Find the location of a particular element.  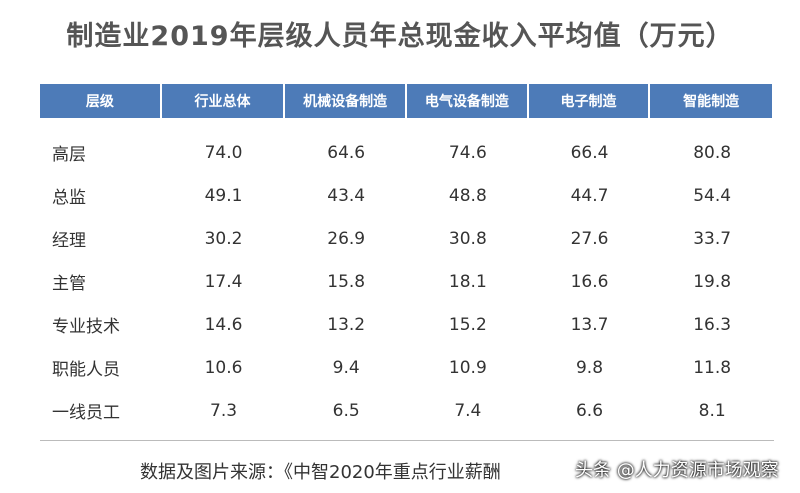

cell-value: 11.8 is located at coordinates (712, 367).